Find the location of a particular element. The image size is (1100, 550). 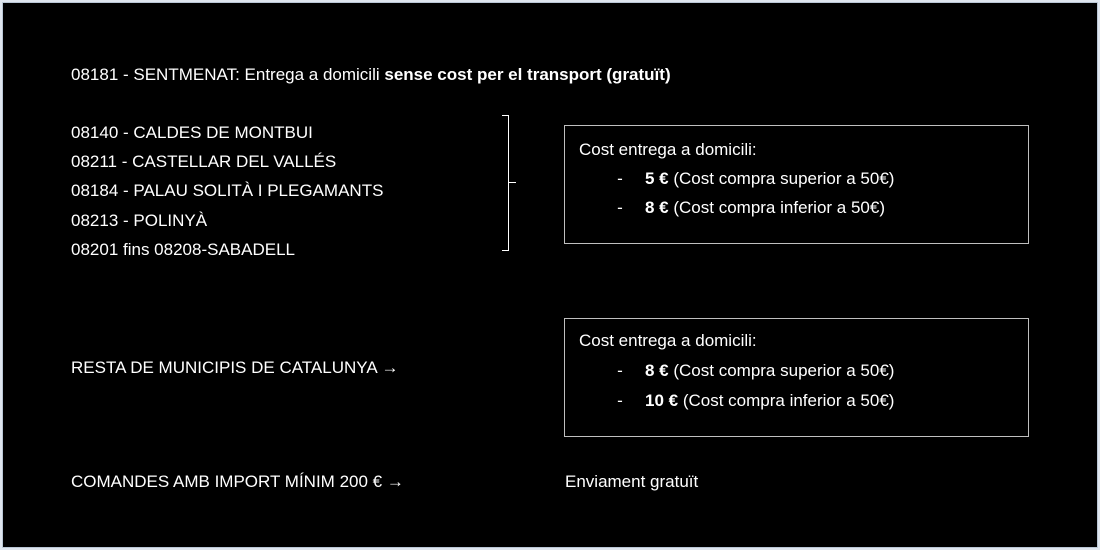

cost-item: - 8 € (Cost compra superior a 50€) is located at coordinates (744, 371).